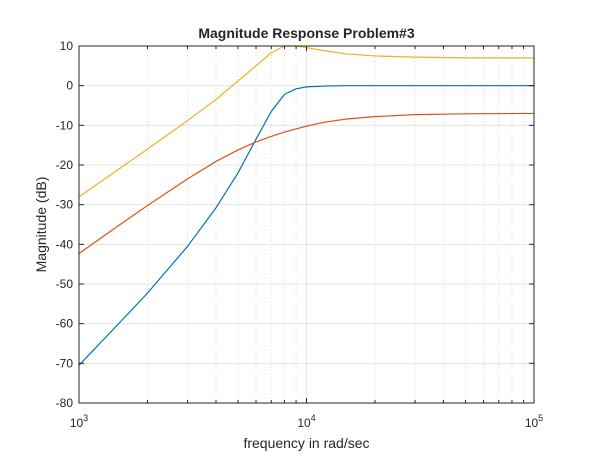  I want to click on x-tick-label: 10⁴, so click(306, 421).